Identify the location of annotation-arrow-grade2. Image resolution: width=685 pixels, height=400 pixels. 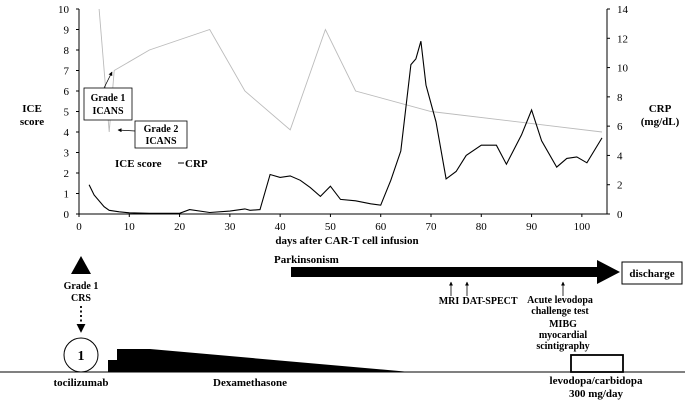
(126, 130).